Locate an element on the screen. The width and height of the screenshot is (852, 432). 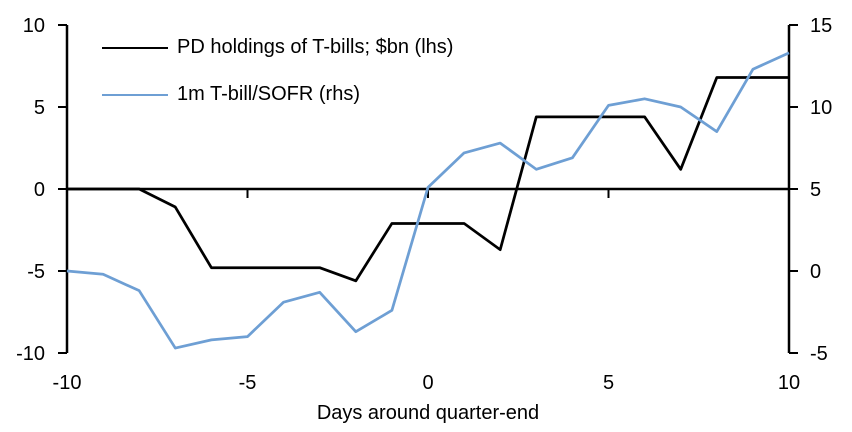
x-axis-tick-label: -10 is located at coordinates (67, 383).